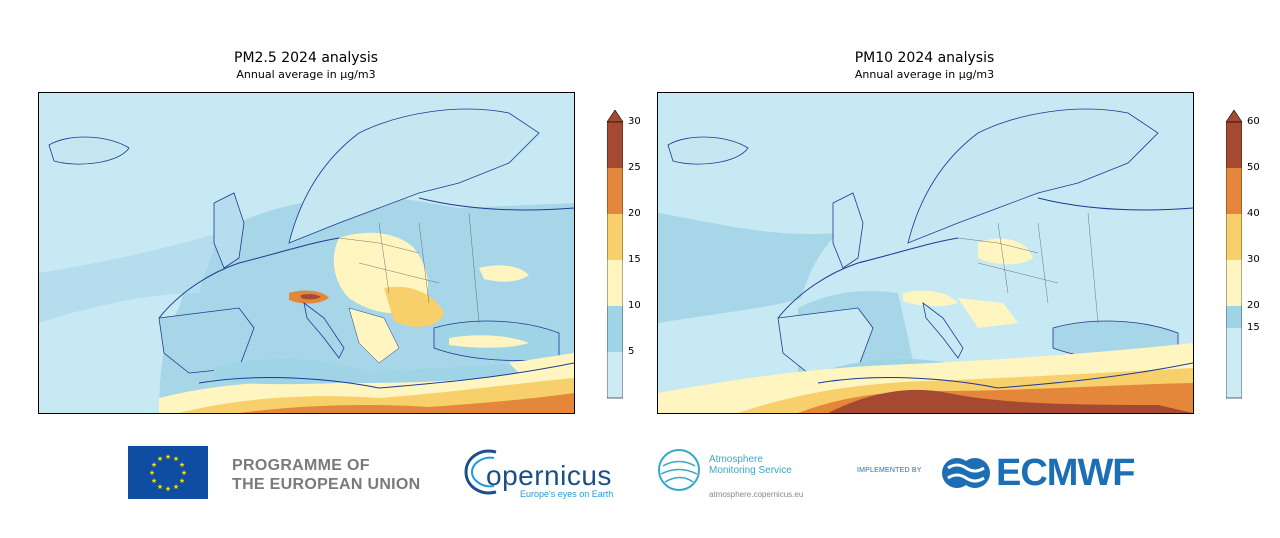  What do you see at coordinates (966, 473) in the screenshot?
I see `ecmwf-logo-icon` at bounding box center [966, 473].